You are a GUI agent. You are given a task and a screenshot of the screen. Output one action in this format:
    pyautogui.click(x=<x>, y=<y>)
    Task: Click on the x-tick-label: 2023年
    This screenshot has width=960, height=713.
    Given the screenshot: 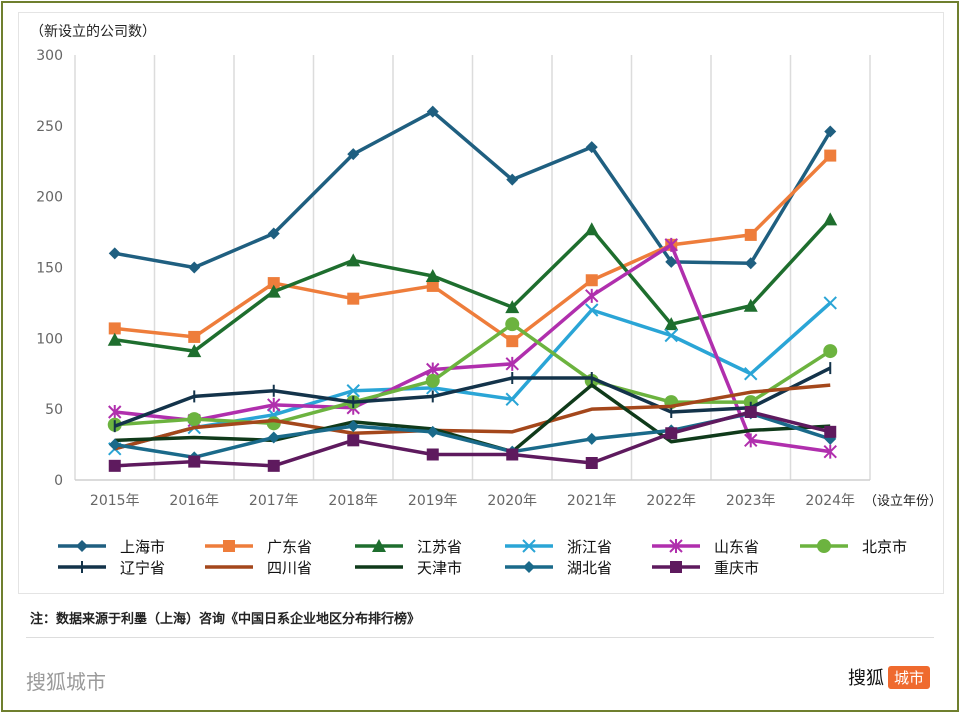 What is the action you would take?
    pyautogui.click(x=751, y=501)
    